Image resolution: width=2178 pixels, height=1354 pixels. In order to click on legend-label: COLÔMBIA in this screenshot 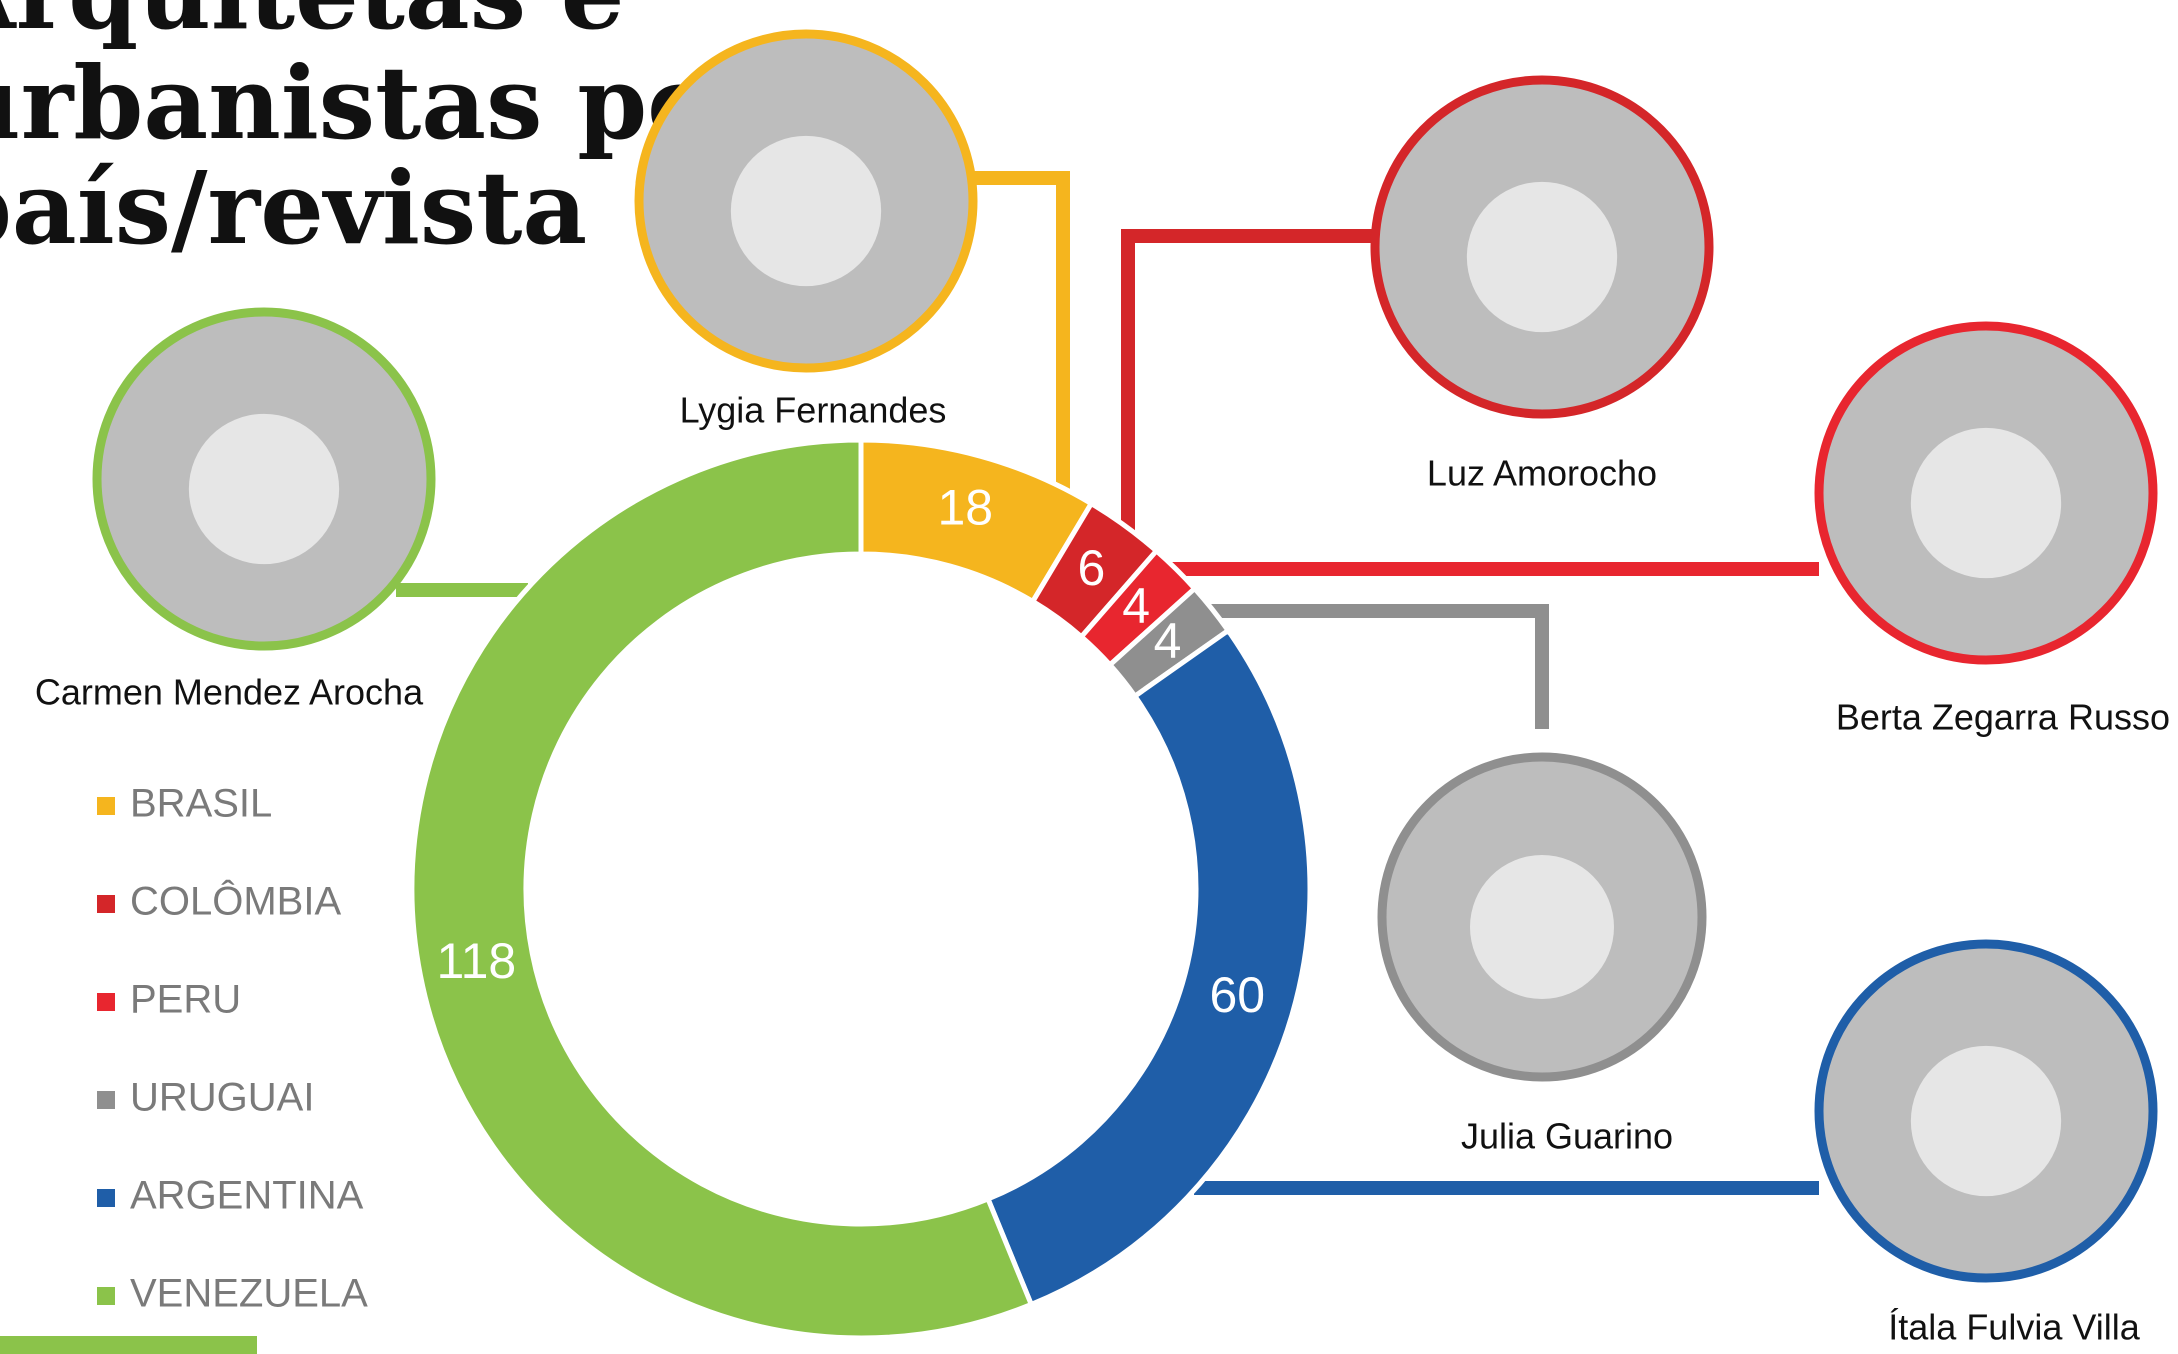, I will do `click(235, 901)`.